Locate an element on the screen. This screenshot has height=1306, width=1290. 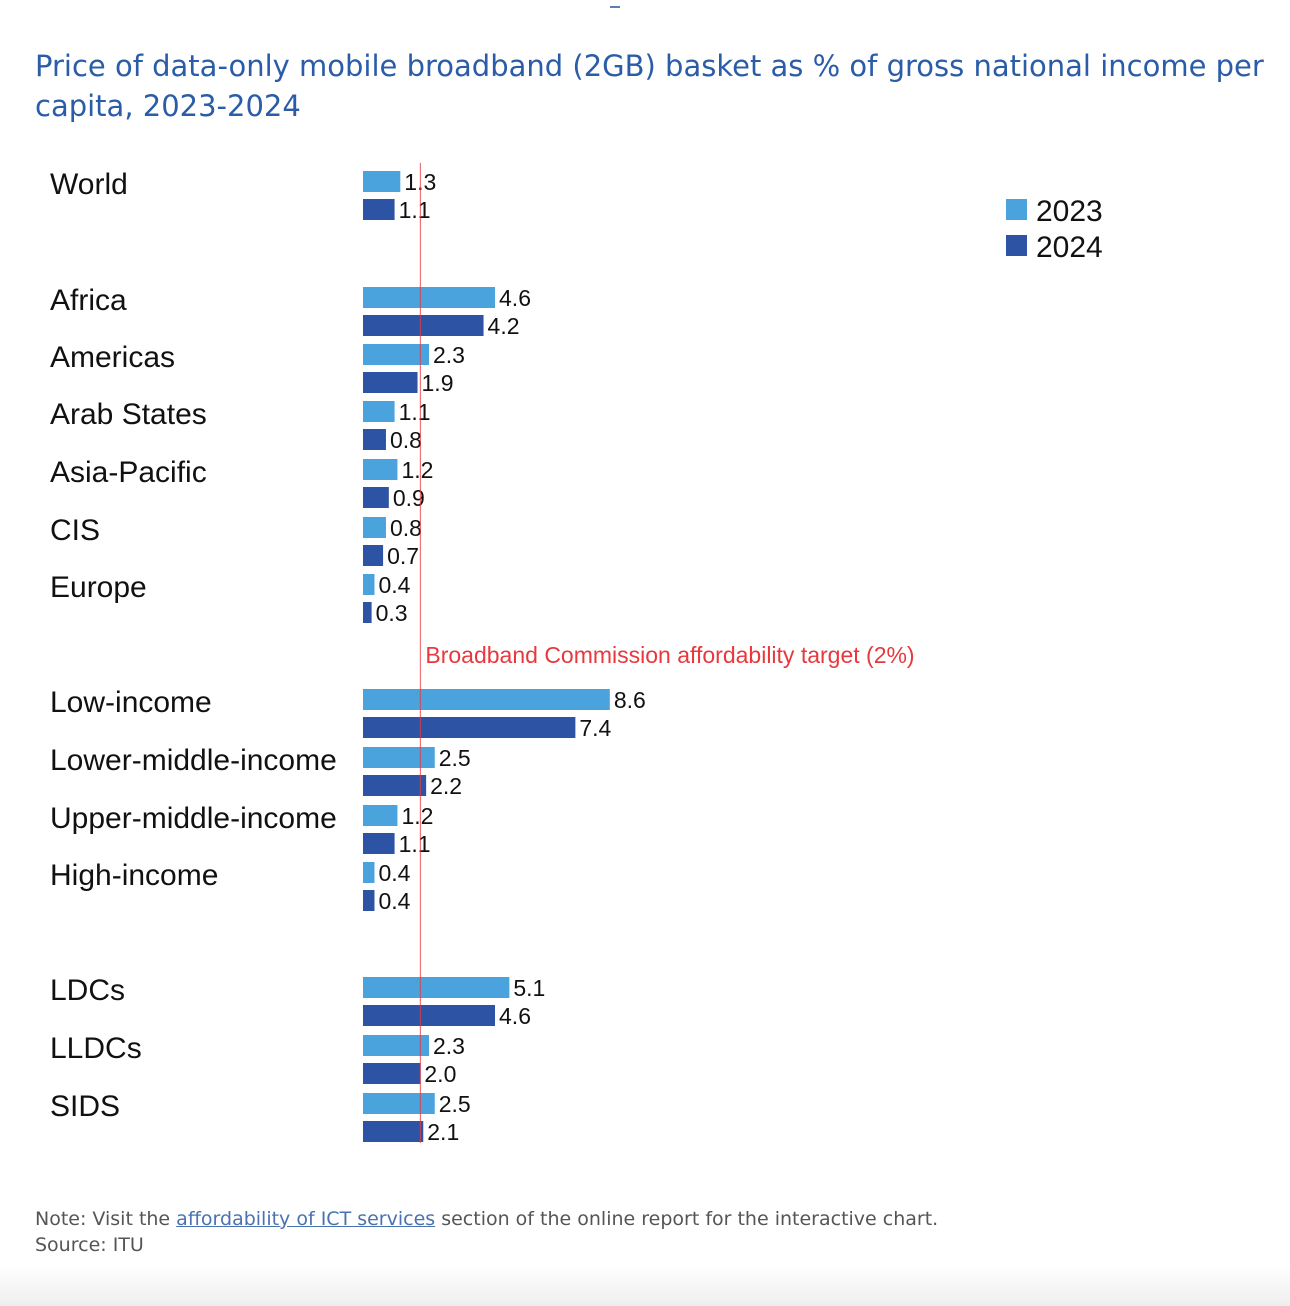
legend-swatch-2024 is located at coordinates (1016, 245).